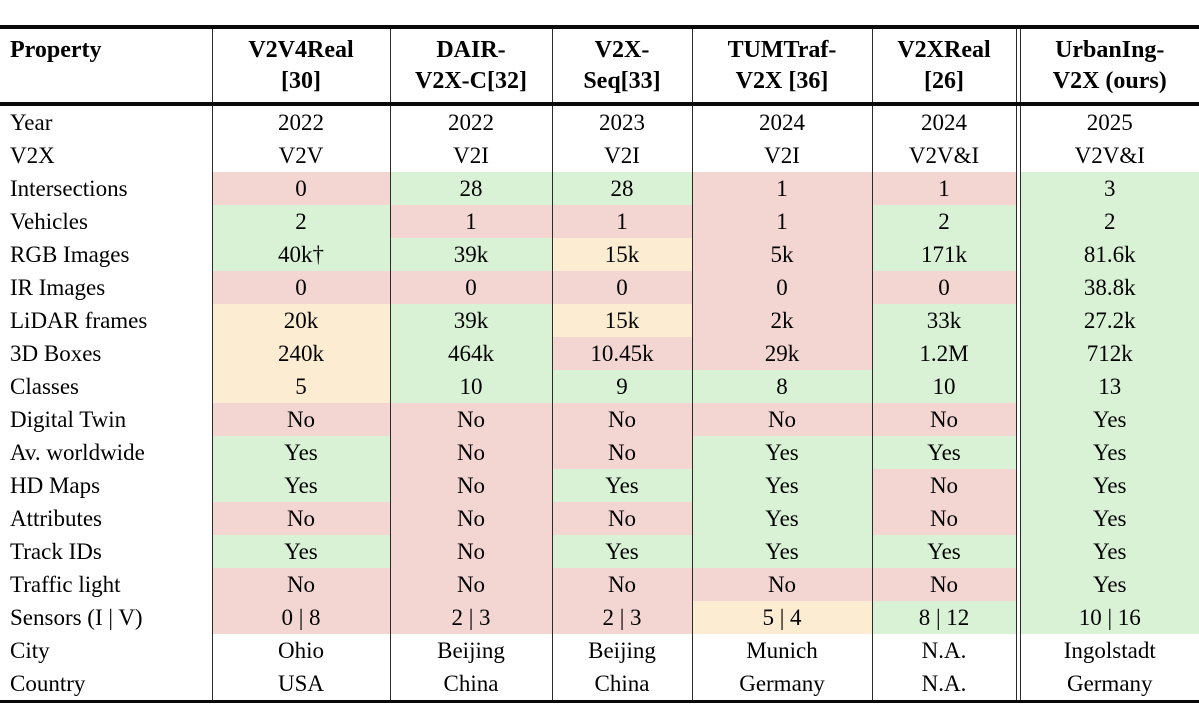 This screenshot has width=1199, height=714. Describe the element at coordinates (599, 518) in the screenshot. I see `table-row: Attributes No No No Yes No Yes` at that location.